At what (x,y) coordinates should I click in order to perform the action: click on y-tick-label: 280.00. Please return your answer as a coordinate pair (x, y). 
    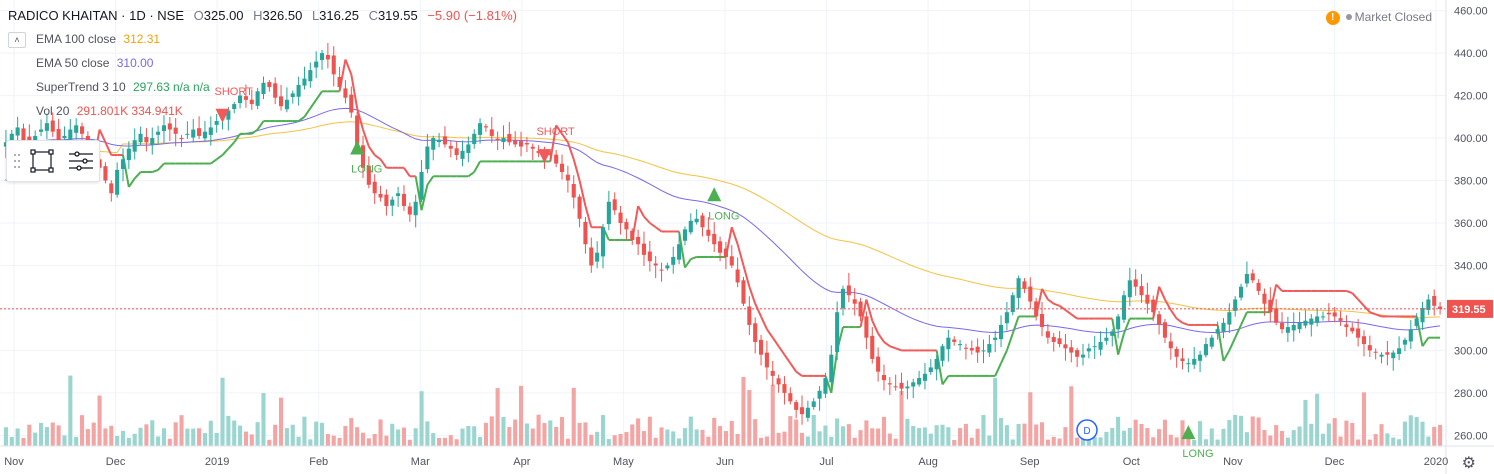
    Looking at the image, I should click on (1471, 394).